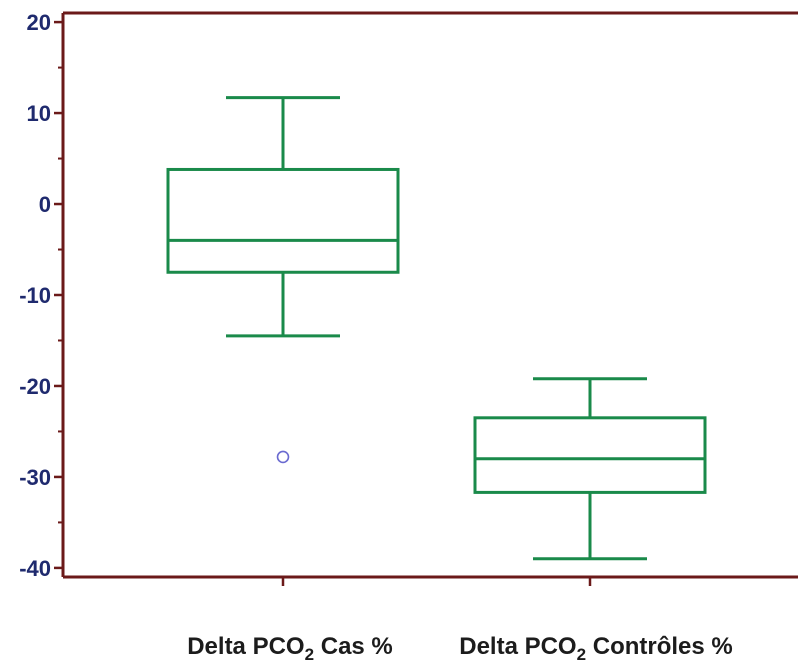 The height and width of the screenshot is (666, 798). What do you see at coordinates (39, 22) in the screenshot?
I see `y-tick-label: 20` at bounding box center [39, 22].